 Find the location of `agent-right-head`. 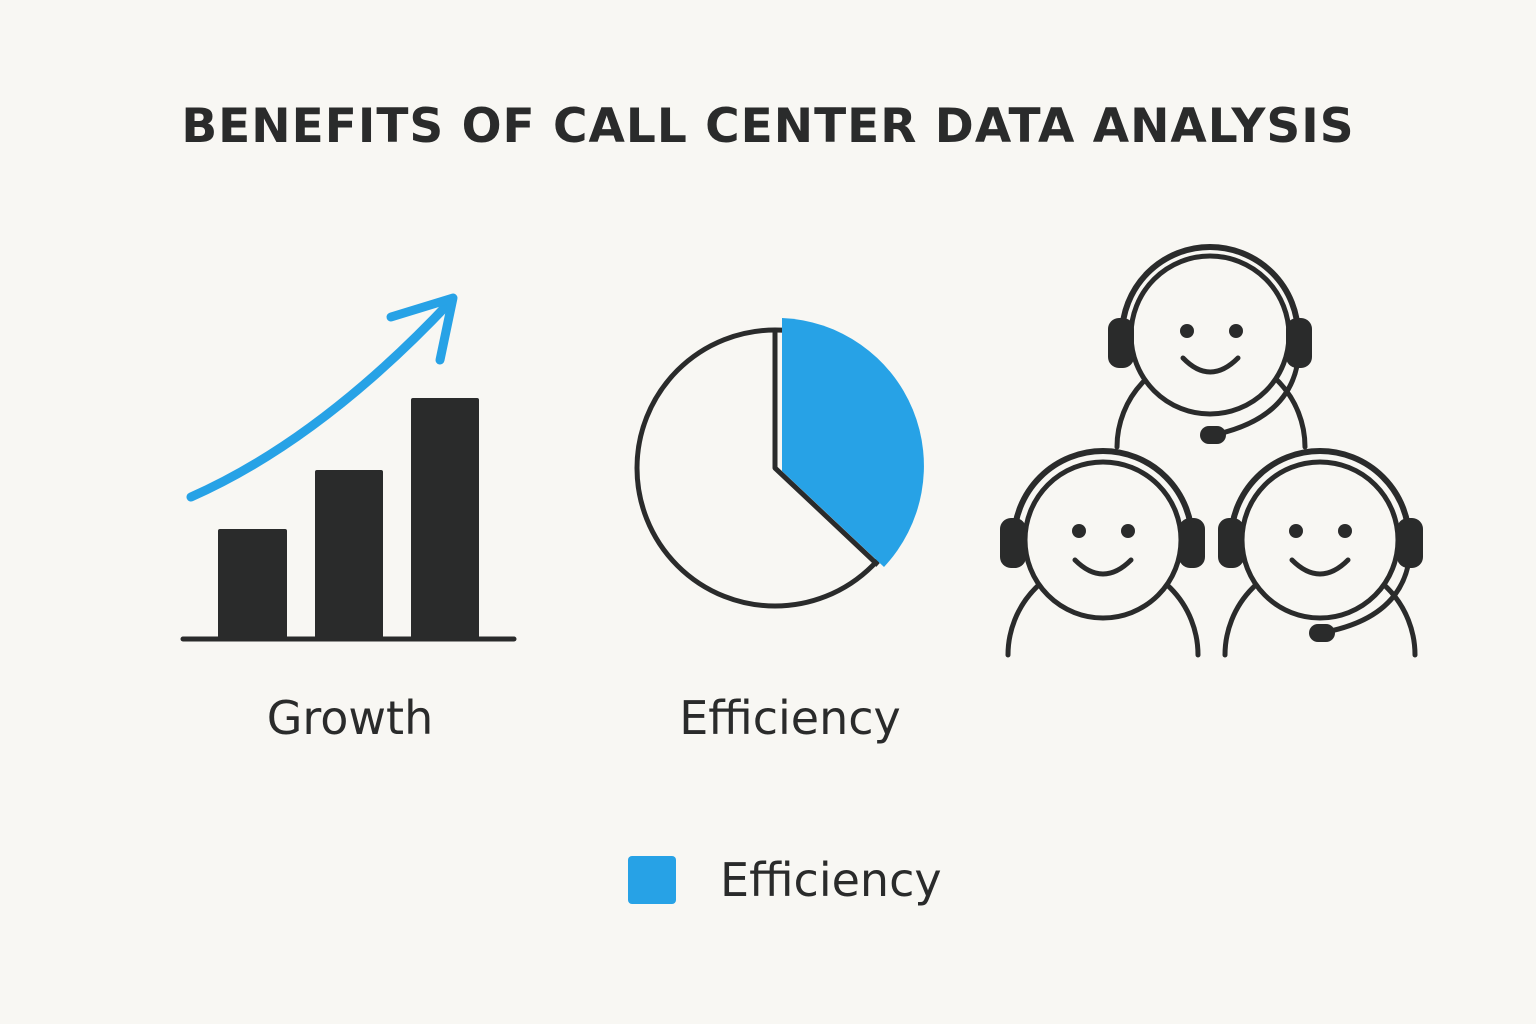

agent-right-head is located at coordinates (1320, 540).